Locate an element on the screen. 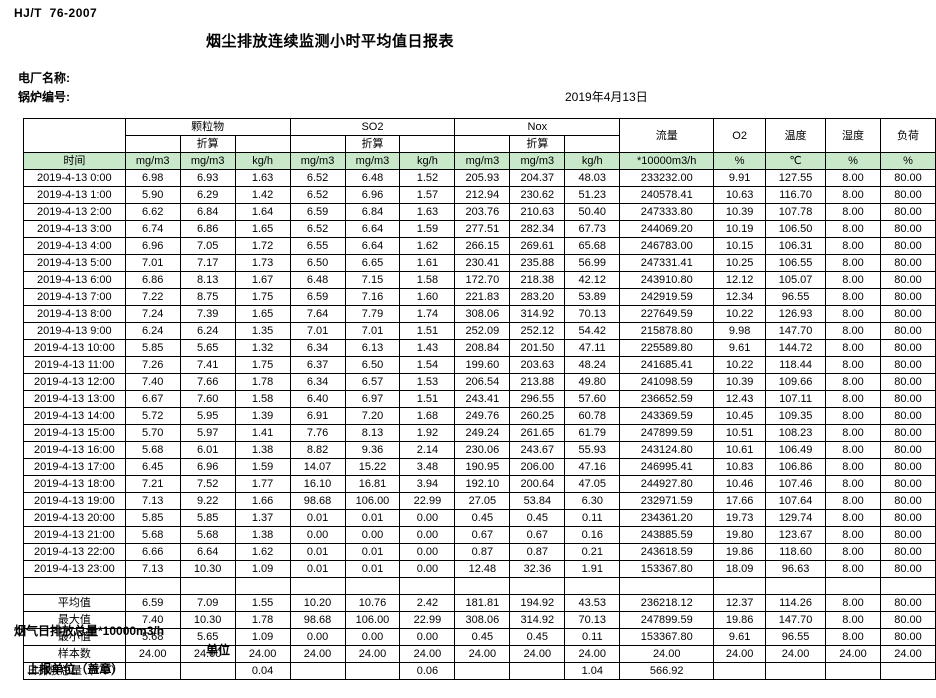  cell-value: 243.41 is located at coordinates (482, 399).